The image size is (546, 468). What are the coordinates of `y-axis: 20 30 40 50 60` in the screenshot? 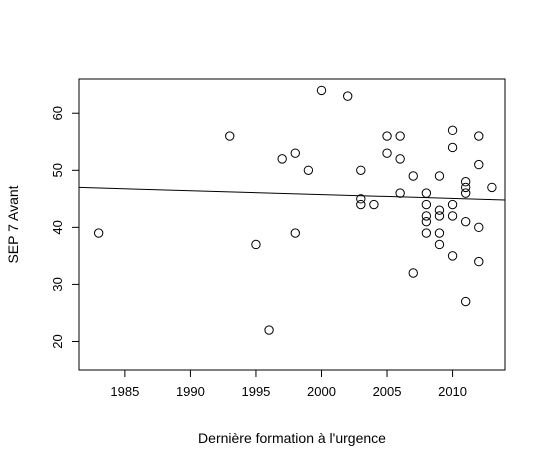 It's located at (64, 227).